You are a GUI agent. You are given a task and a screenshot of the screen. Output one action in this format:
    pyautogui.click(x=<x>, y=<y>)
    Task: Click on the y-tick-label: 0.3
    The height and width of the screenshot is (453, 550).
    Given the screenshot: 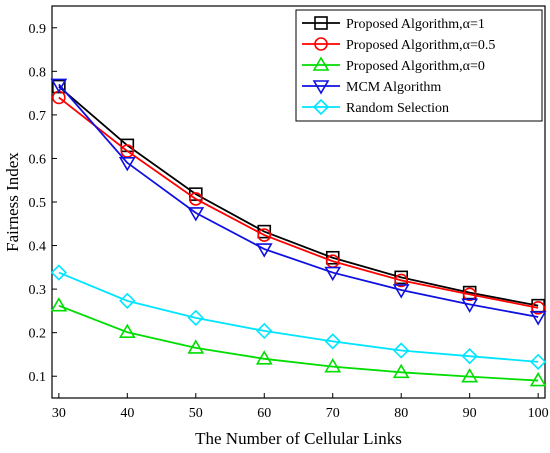 What is the action you would take?
    pyautogui.click(x=38, y=290)
    